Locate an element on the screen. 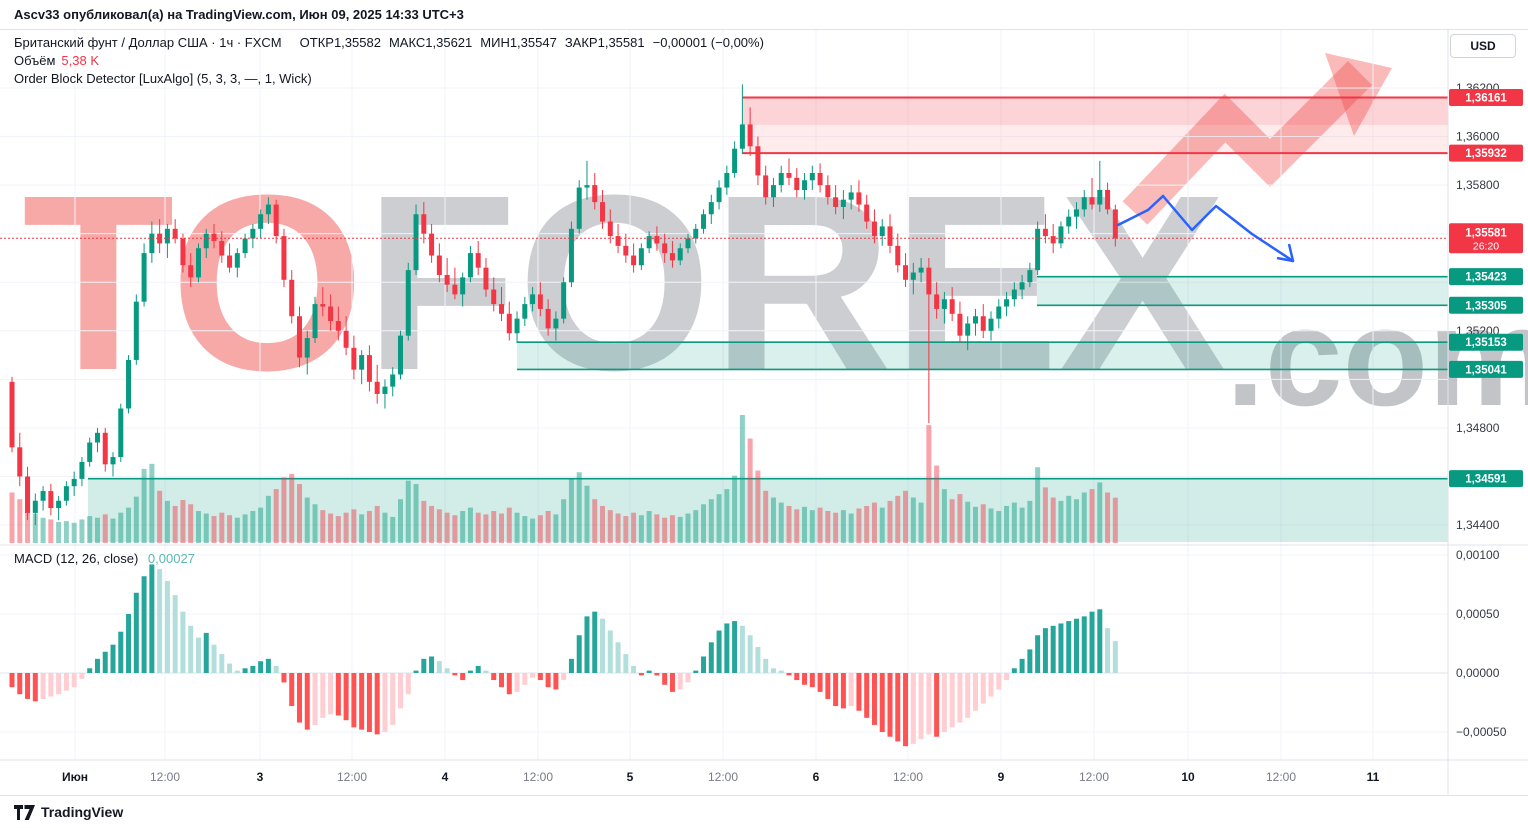  volume-value: 5,38 K is located at coordinates (80, 60).